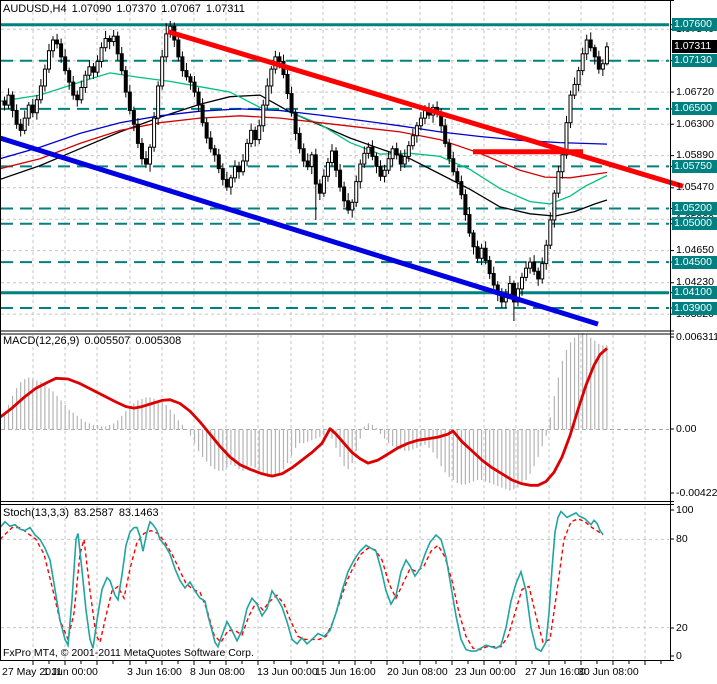 The width and height of the screenshot is (717, 684). What do you see at coordinates (694, 308) in the screenshot?
I see `price-level-label: 1.03900` at bounding box center [694, 308].